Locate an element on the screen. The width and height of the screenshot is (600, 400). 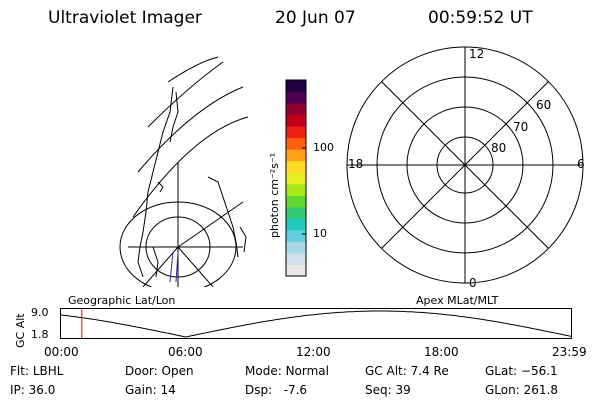
seq-value: 39 is located at coordinates (403, 390).